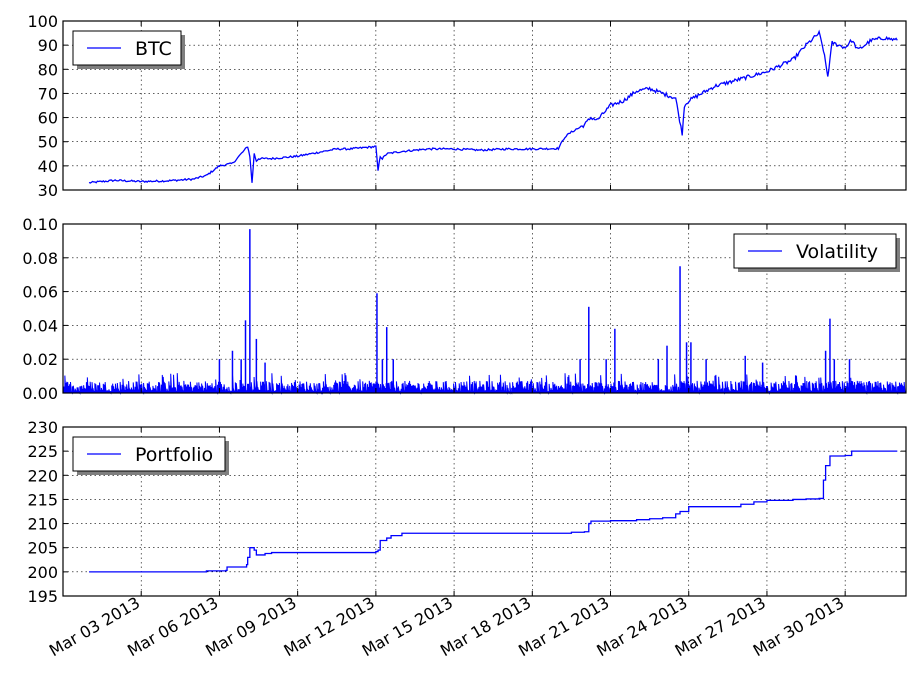  I want to click on y-tick-label: 30, so click(48, 190).